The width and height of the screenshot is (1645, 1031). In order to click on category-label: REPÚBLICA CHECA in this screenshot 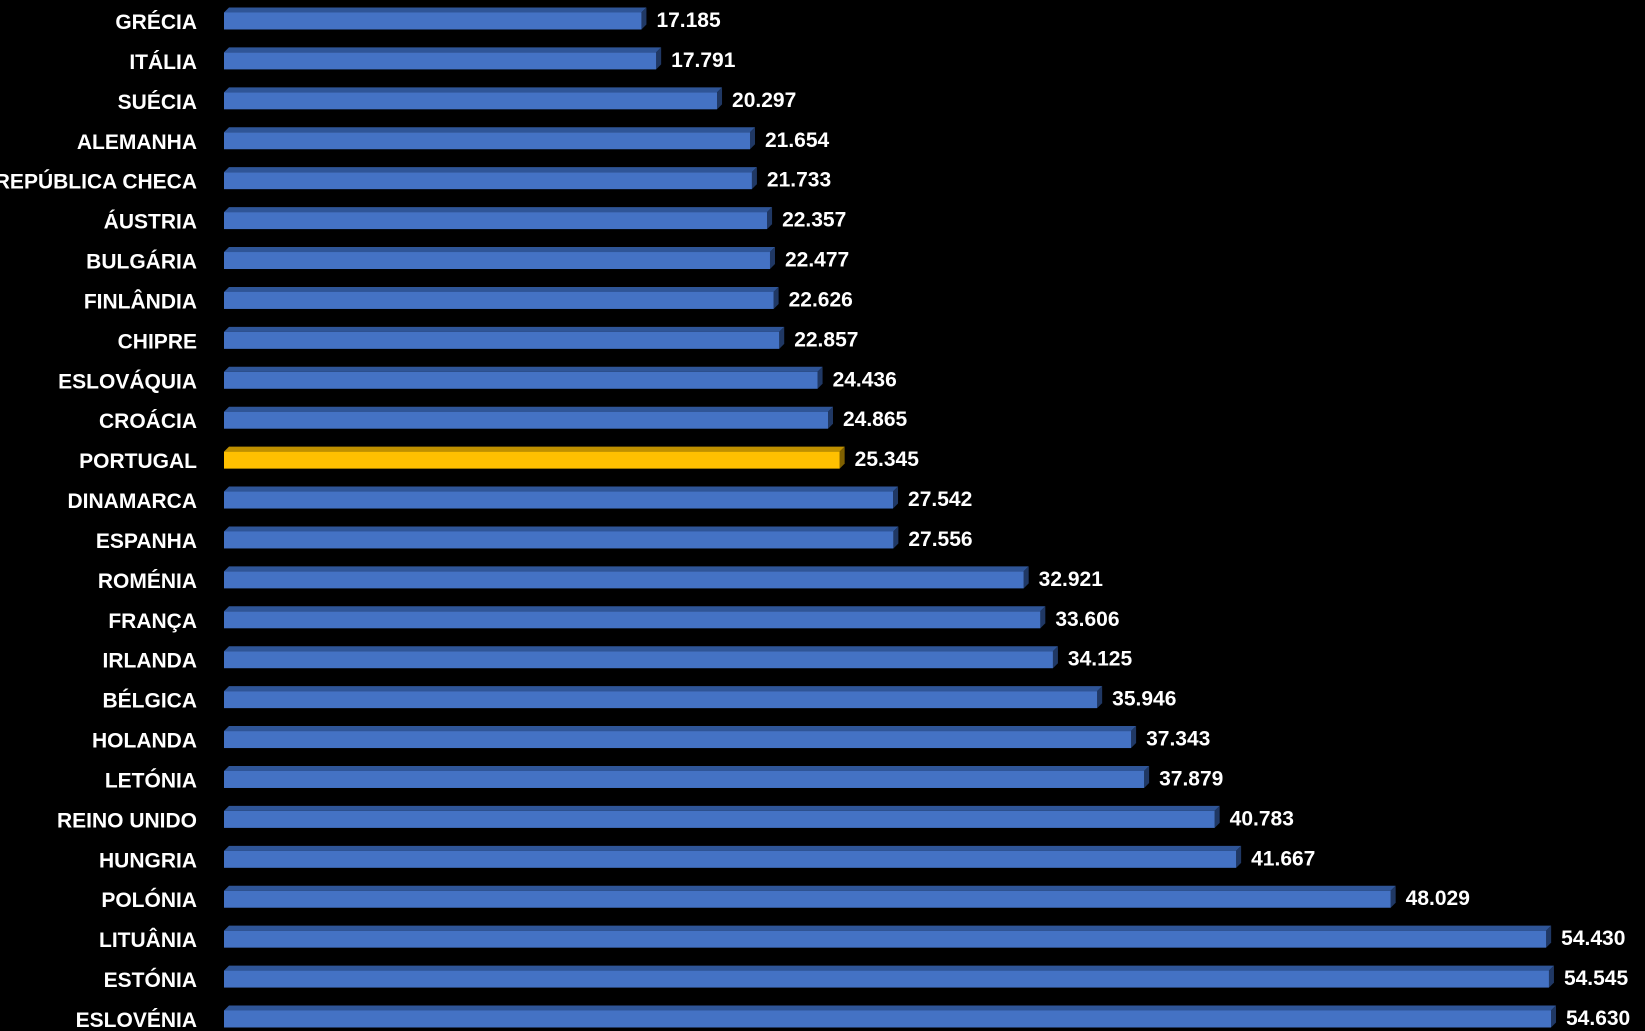, I will do `click(98, 182)`.